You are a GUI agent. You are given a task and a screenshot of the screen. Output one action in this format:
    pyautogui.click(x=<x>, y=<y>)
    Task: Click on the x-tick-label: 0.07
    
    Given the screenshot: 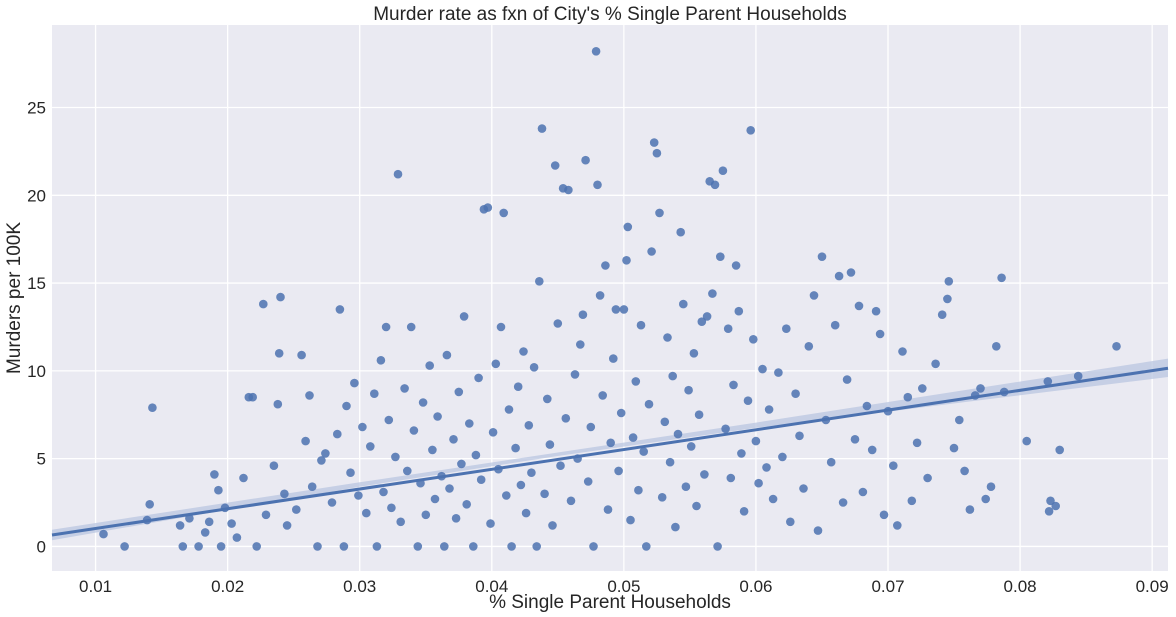 What is the action you would take?
    pyautogui.click(x=887, y=586)
    